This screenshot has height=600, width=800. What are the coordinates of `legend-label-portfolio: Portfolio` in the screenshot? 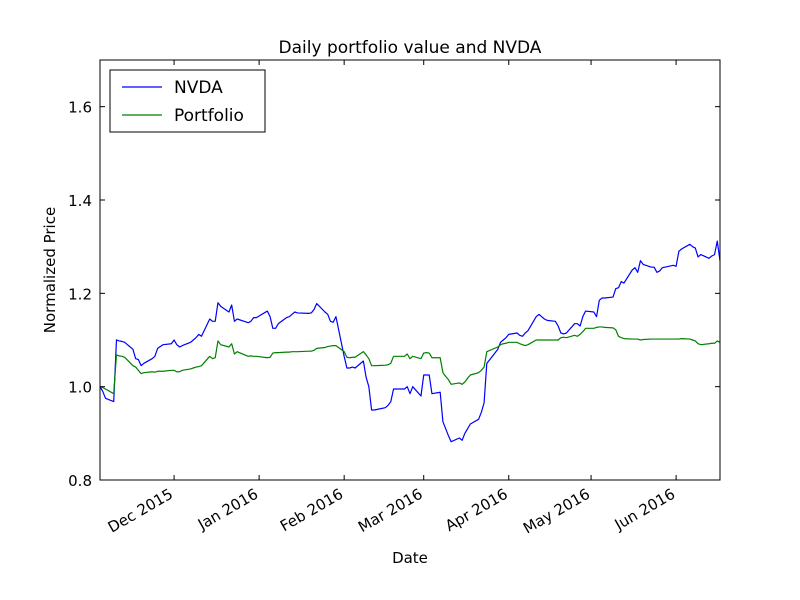 It's located at (209, 116).